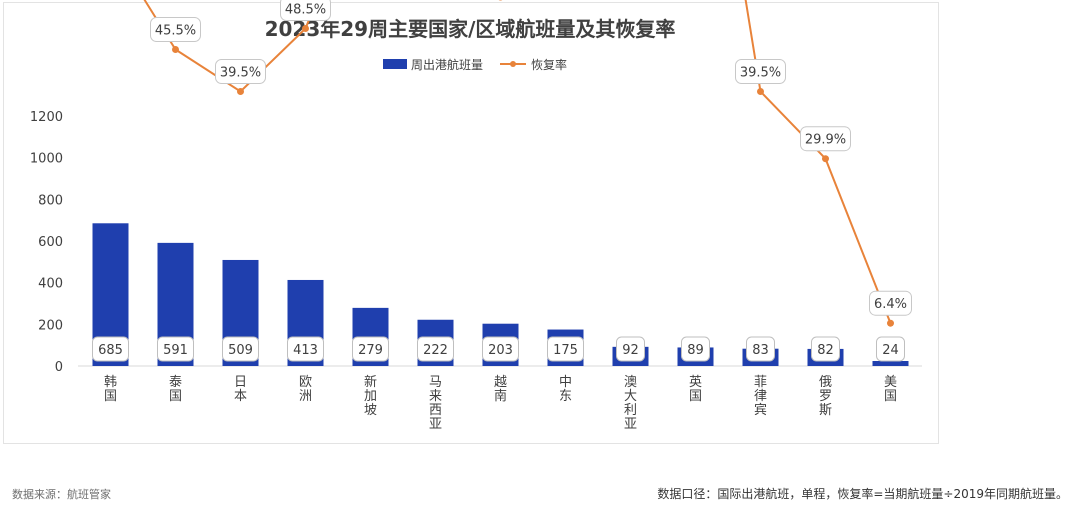  Describe the element at coordinates (175, 389) in the screenshot. I see `x-tick-label: 泰国` at that location.